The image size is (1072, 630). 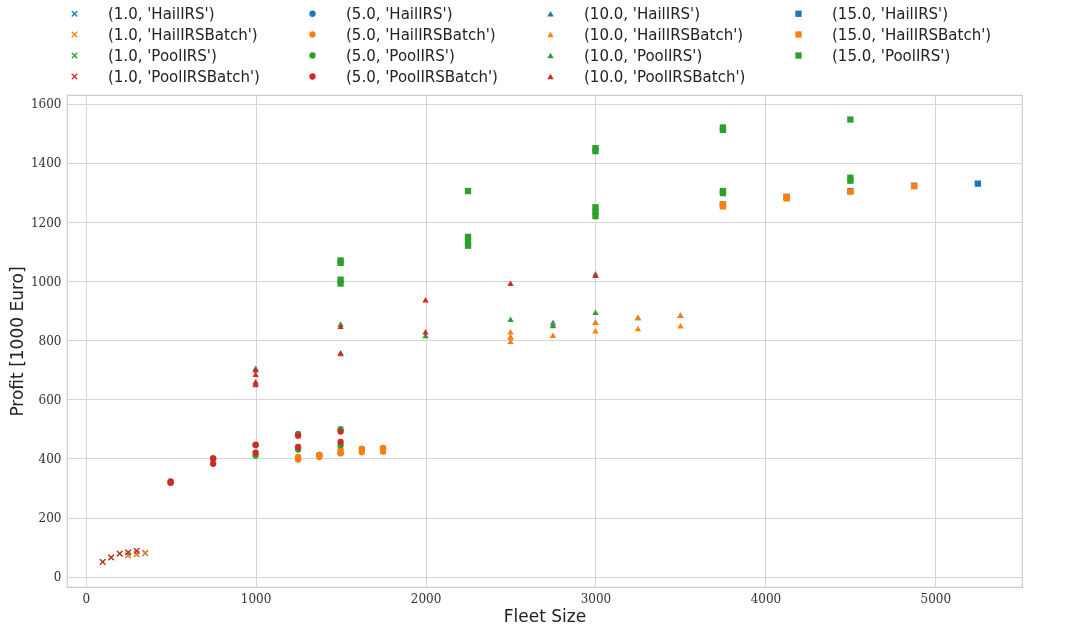 I want to click on x-tick-label: 3000, so click(x=596, y=598).